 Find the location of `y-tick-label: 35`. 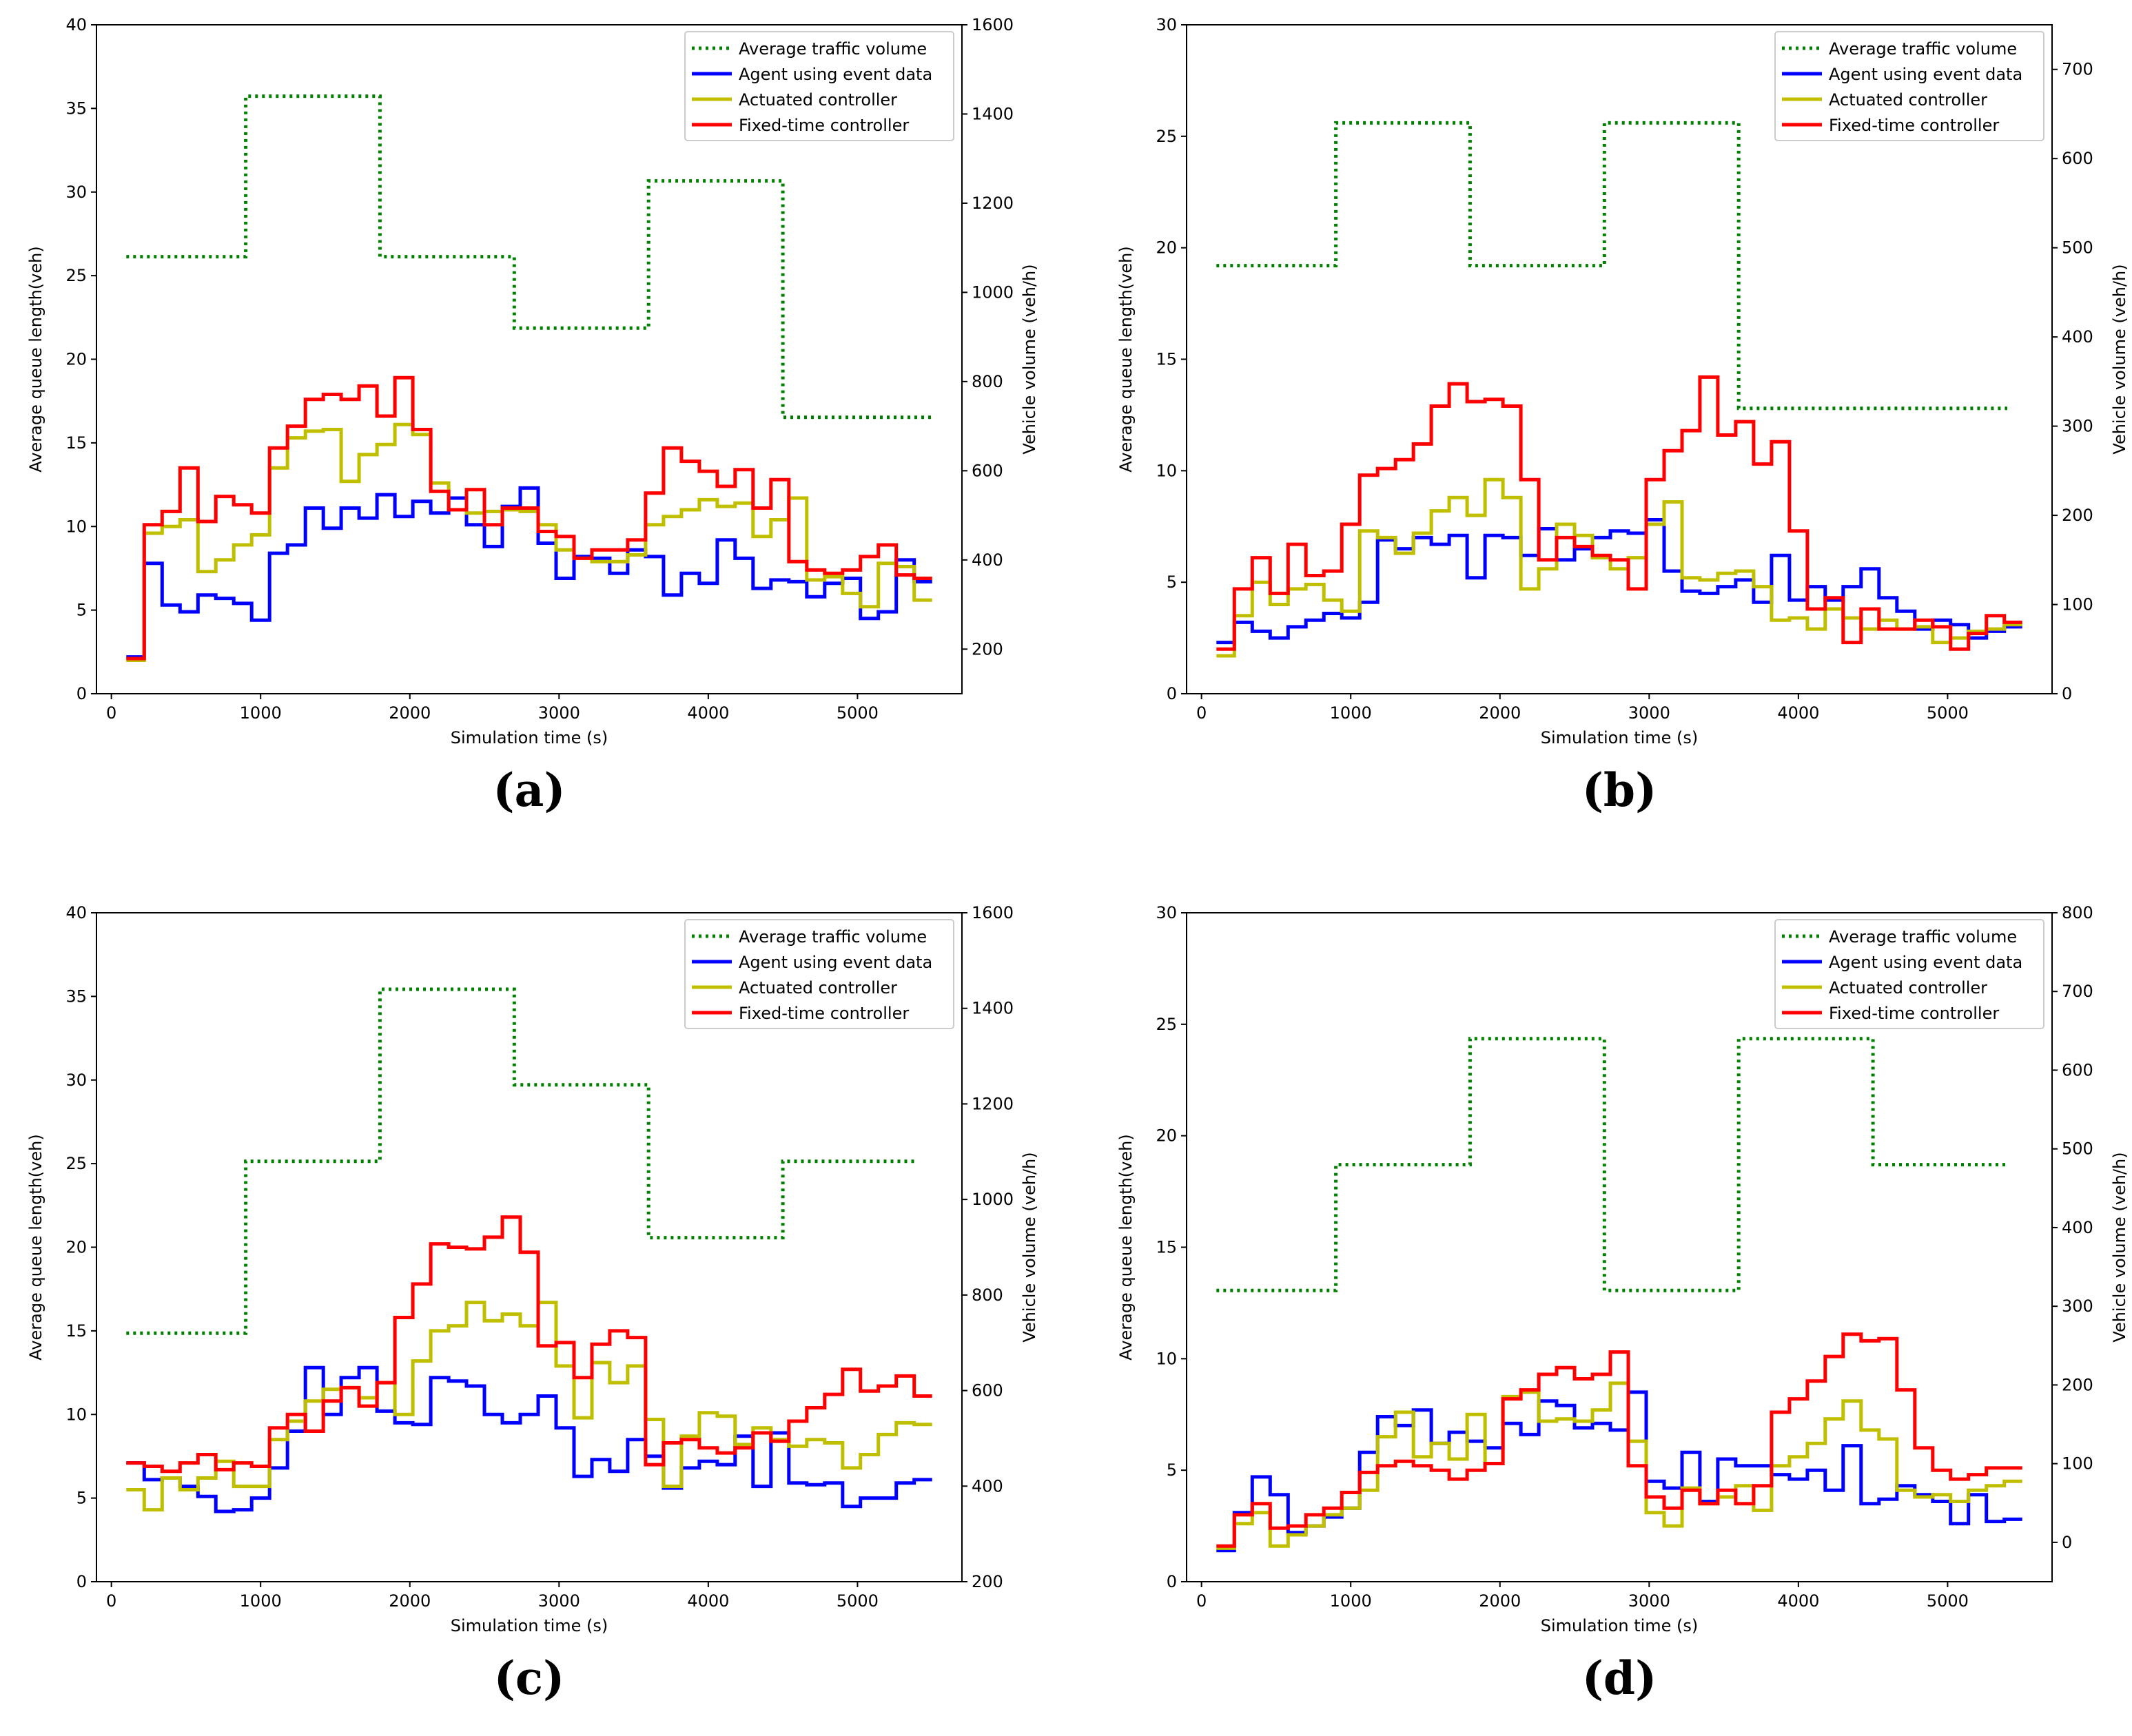

y-tick-label: 35 is located at coordinates (76, 108).